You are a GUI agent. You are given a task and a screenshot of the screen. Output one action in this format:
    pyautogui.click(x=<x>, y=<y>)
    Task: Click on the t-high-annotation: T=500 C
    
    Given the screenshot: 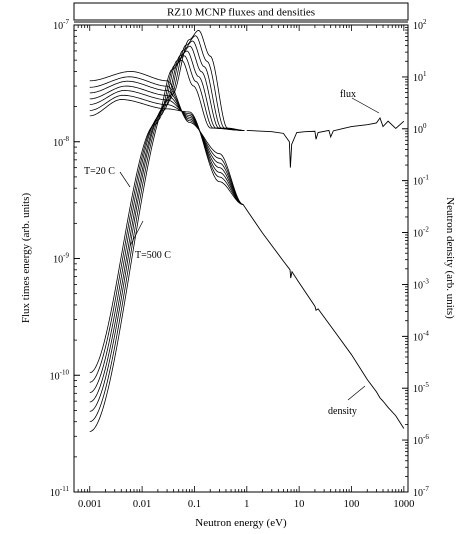 What is the action you would take?
    pyautogui.click(x=153, y=255)
    